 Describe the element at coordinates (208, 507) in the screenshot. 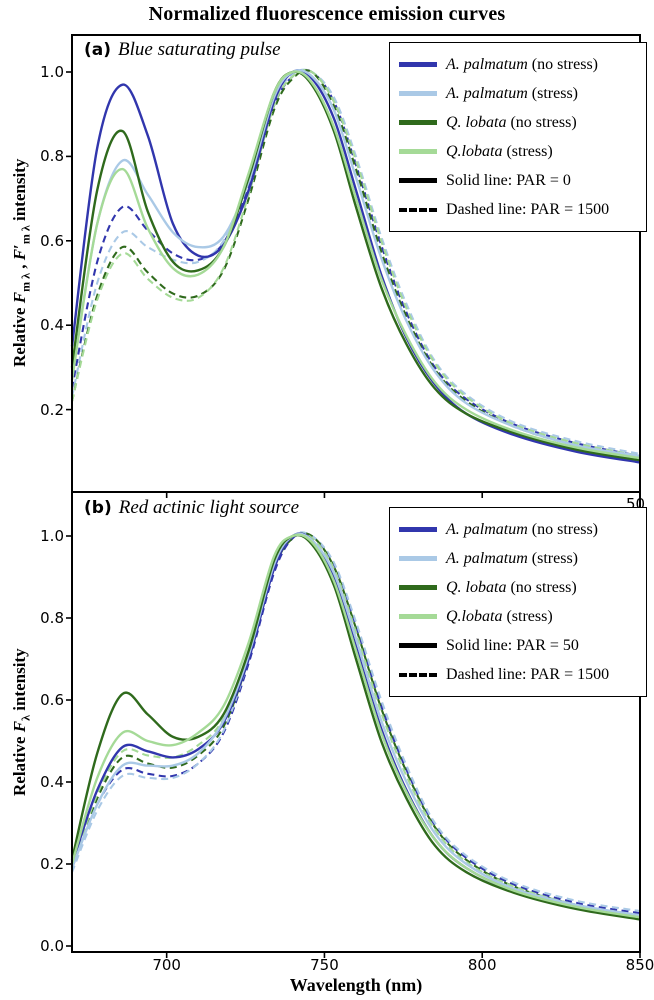

I see `panel-b-subtitle: Red actinic light source` at that location.